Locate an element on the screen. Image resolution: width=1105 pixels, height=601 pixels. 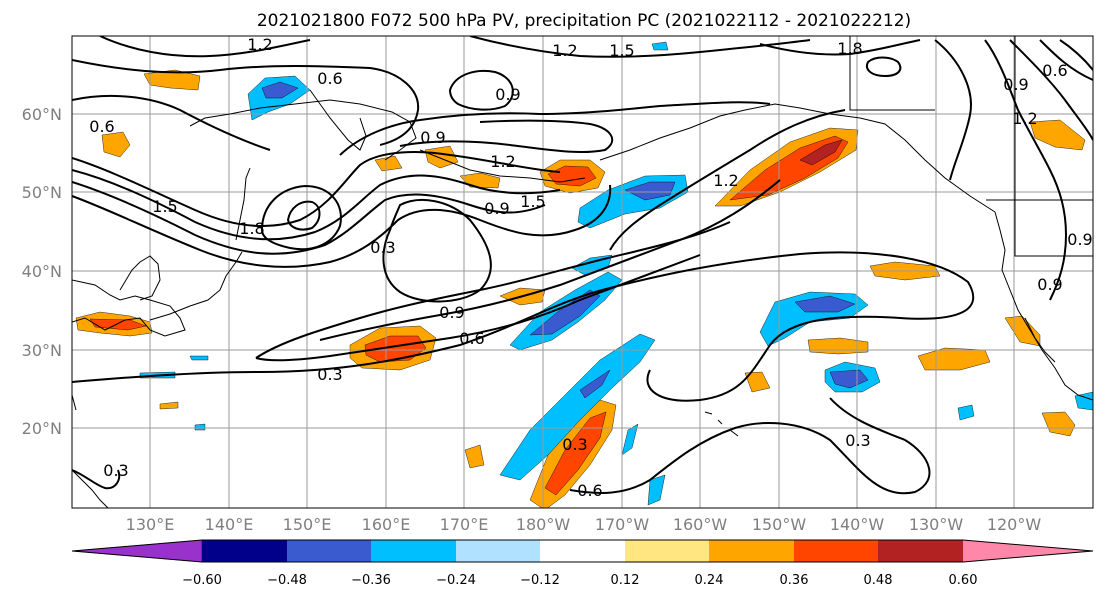
coast-aleutians is located at coordinates (502, 166).